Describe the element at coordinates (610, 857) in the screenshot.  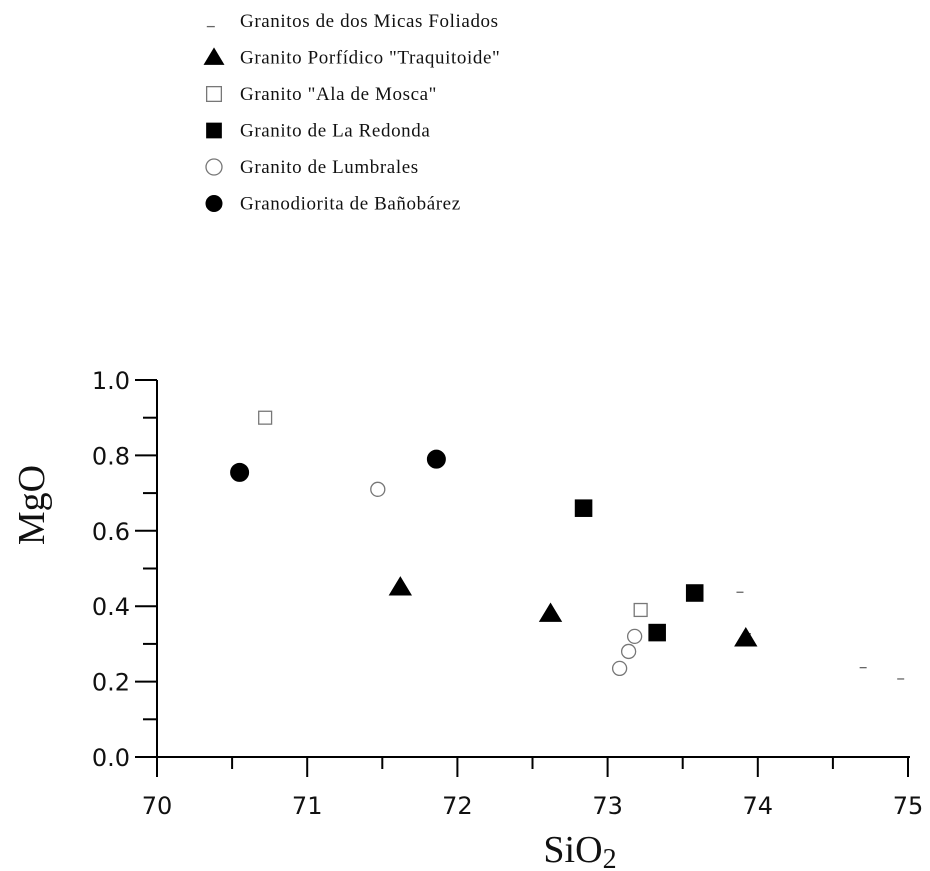
I see `x-axis-title-subscript: 2` at that location.